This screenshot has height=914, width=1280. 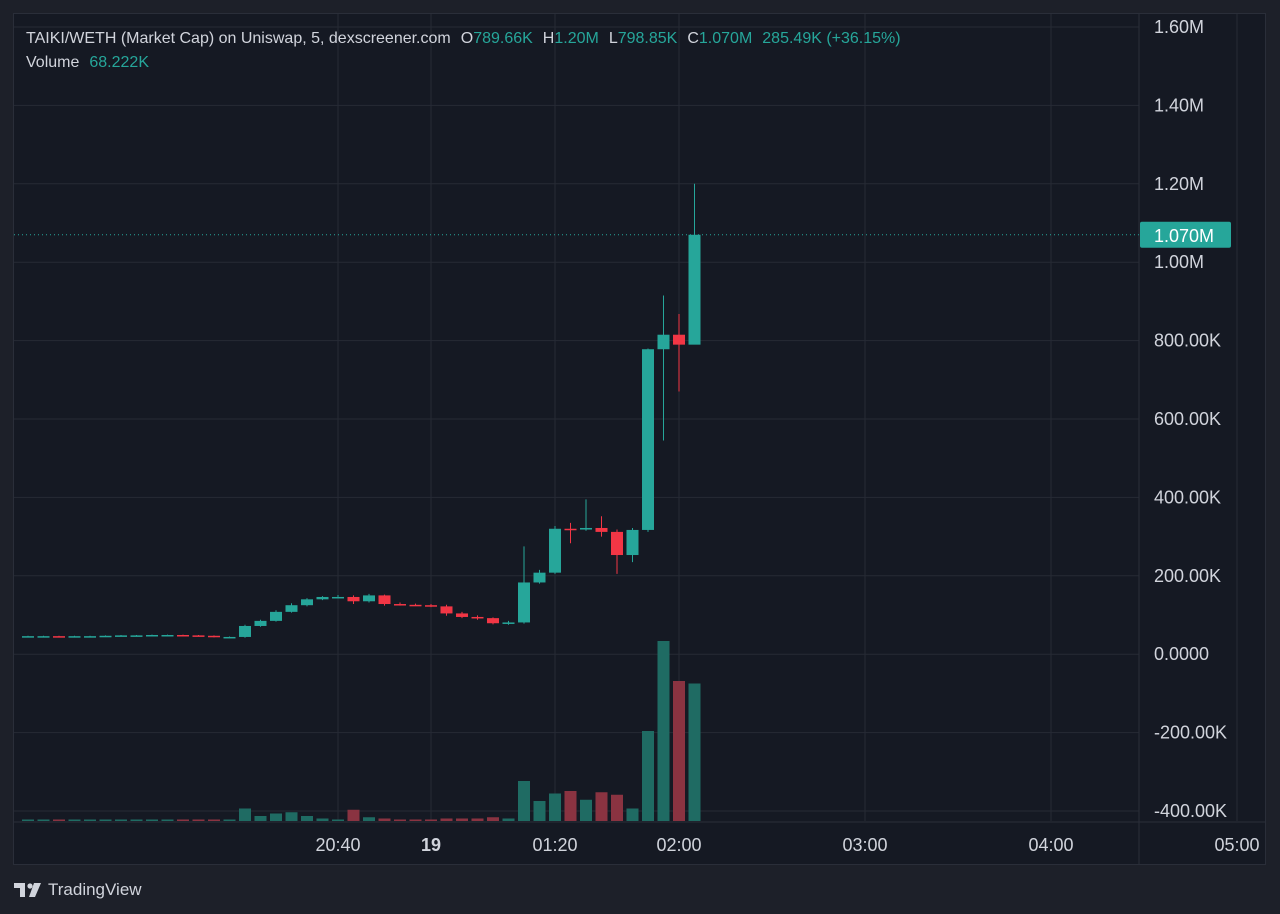 I want to click on time-tick-label: 05:00, so click(x=1236, y=845).